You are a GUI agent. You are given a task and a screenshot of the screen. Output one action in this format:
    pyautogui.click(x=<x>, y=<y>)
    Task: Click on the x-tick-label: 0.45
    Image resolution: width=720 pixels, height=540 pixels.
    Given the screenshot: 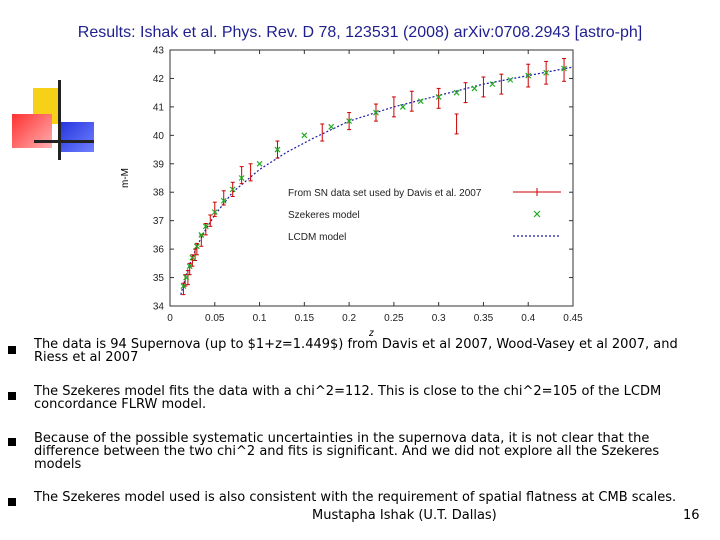 What is the action you would take?
    pyautogui.click(x=573, y=318)
    